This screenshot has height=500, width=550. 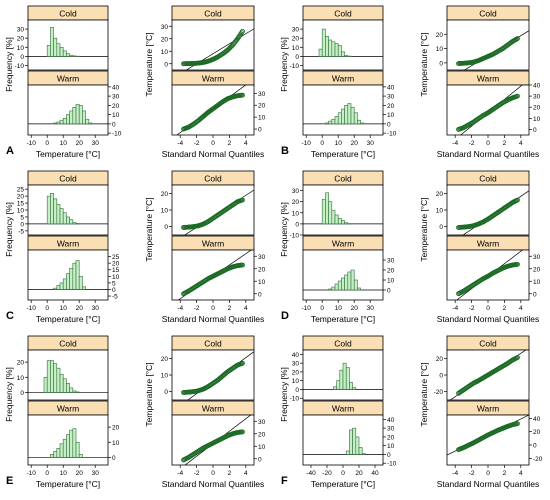 What do you see at coordinates (284, 481) in the screenshot?
I see `panel-letter: F` at bounding box center [284, 481].